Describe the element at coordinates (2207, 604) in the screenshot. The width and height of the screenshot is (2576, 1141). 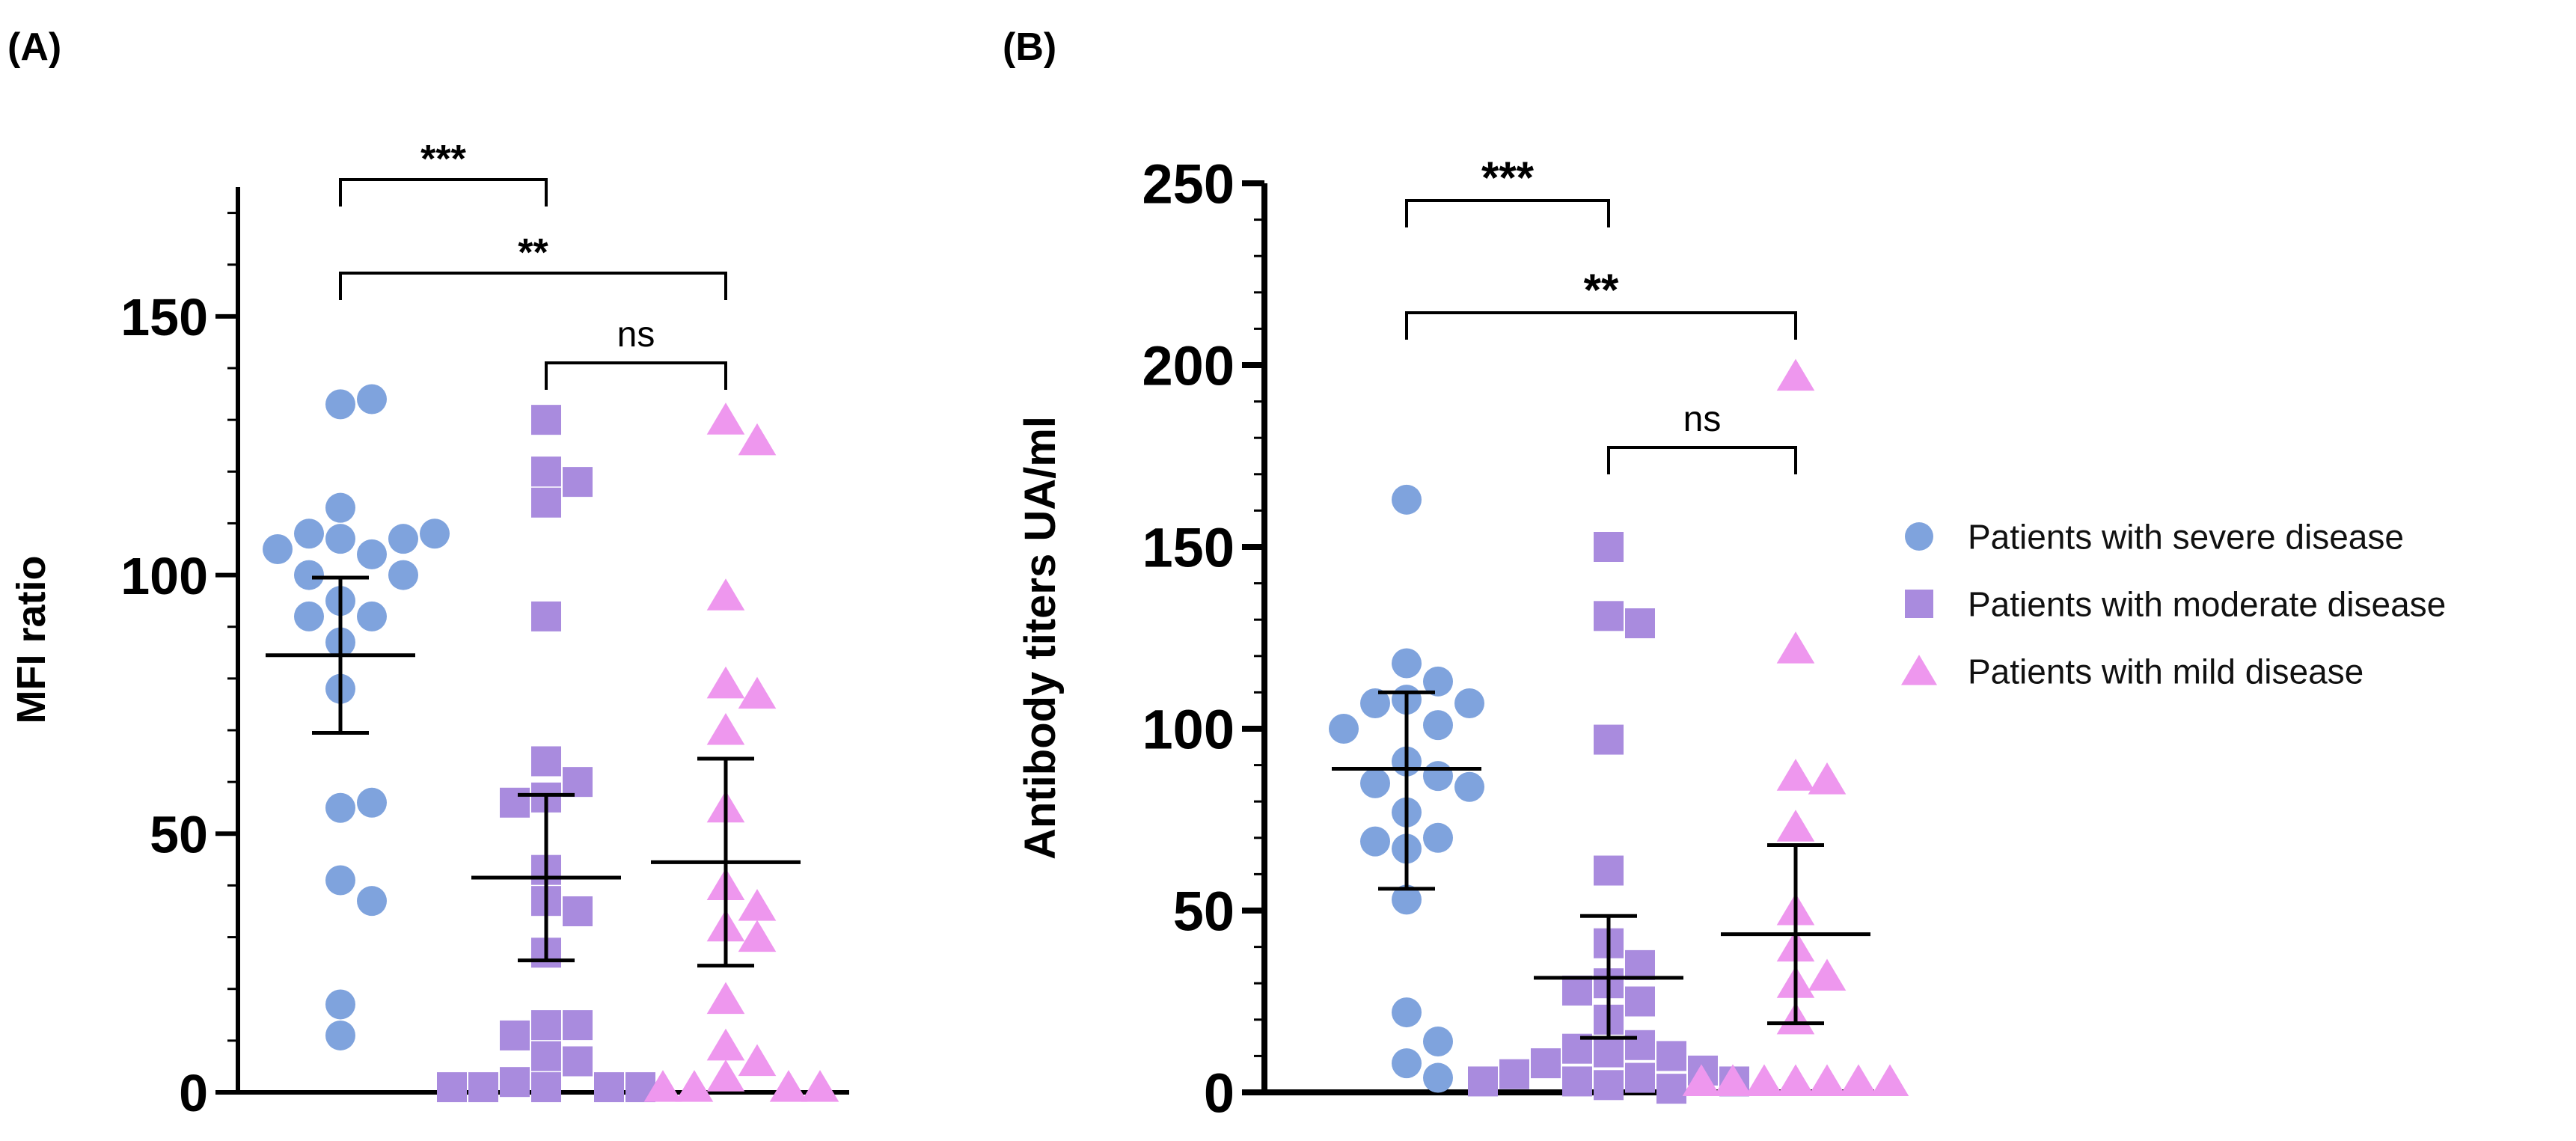
I see `legend-label-moderate: Patients with moderate disease` at that location.